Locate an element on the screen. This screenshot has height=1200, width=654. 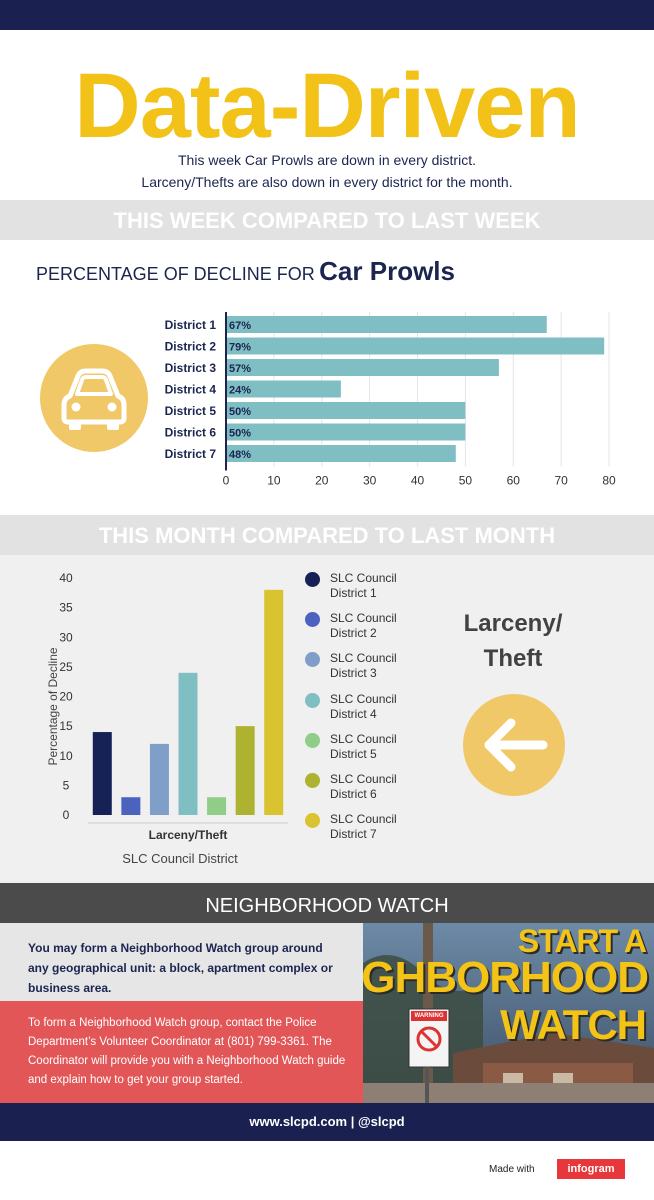
vbar-y-axis-label: Percentage of Decline is located at coordinates (53, 706).